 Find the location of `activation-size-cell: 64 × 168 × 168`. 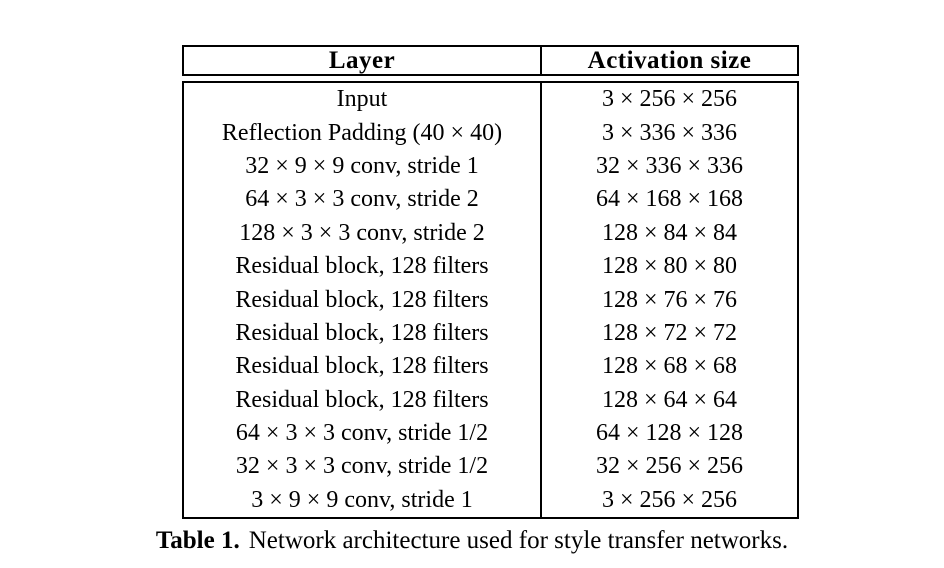

activation-size-cell: 64 × 168 × 168 is located at coordinates (669, 199).